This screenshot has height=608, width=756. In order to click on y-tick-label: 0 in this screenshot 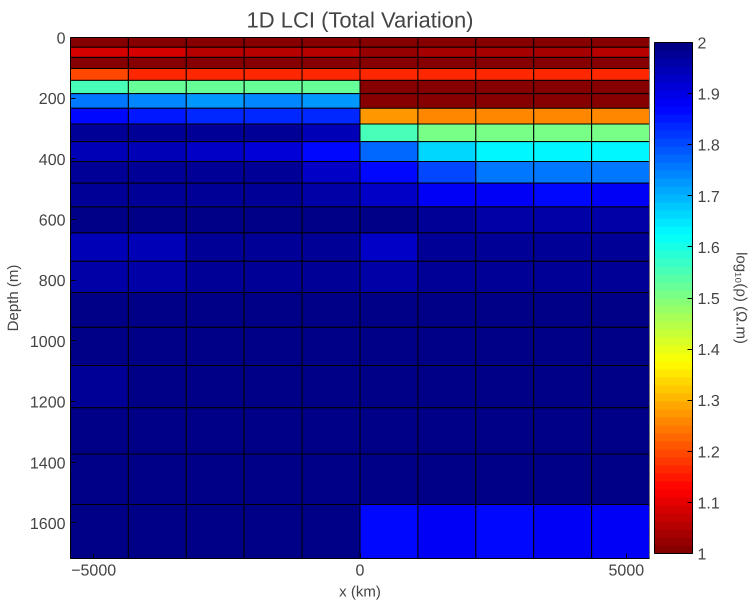, I will do `click(61, 39)`.